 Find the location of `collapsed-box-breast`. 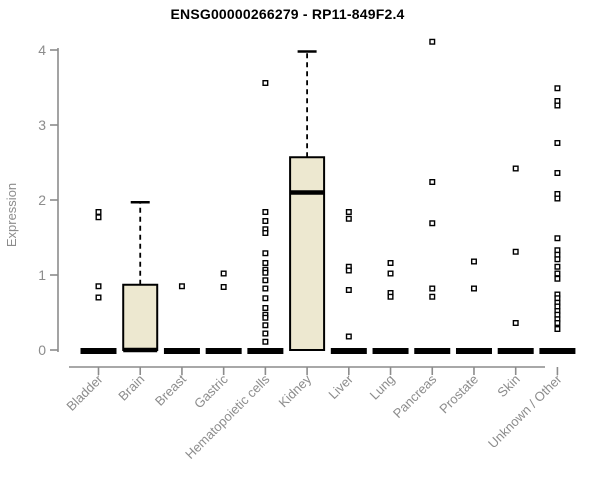

collapsed-box-breast is located at coordinates (181, 351).